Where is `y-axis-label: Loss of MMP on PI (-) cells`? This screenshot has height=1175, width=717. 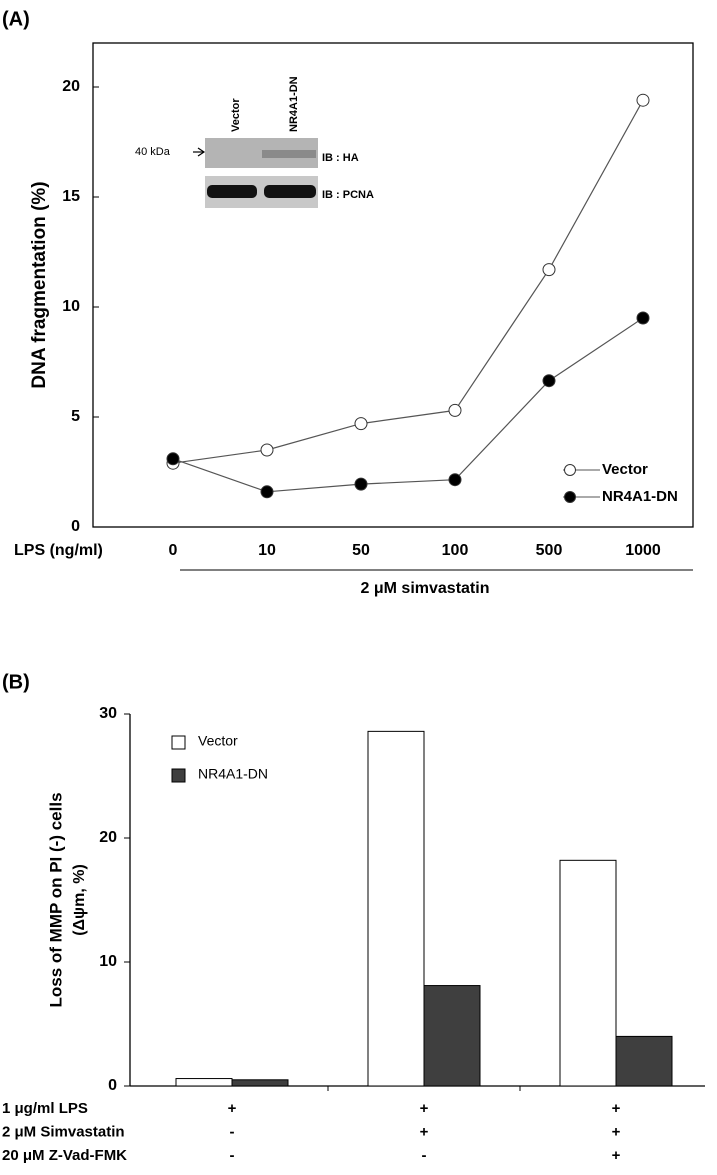 y-axis-label: Loss of MMP on PI (-) cells is located at coordinates (55, 899).